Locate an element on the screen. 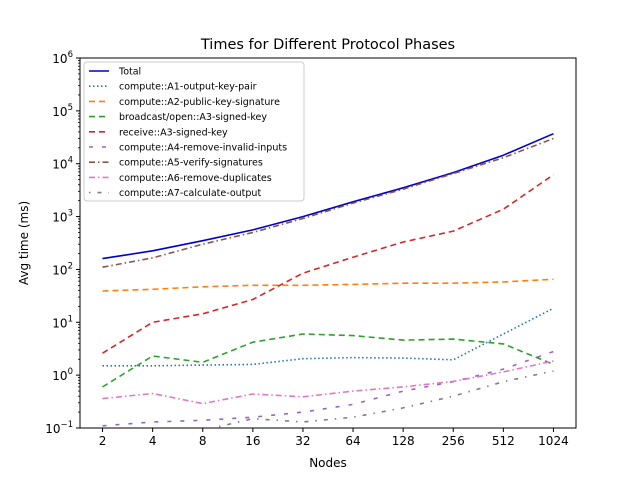  legend-label-3: compute::A2-public-key-signature is located at coordinates (199, 102).